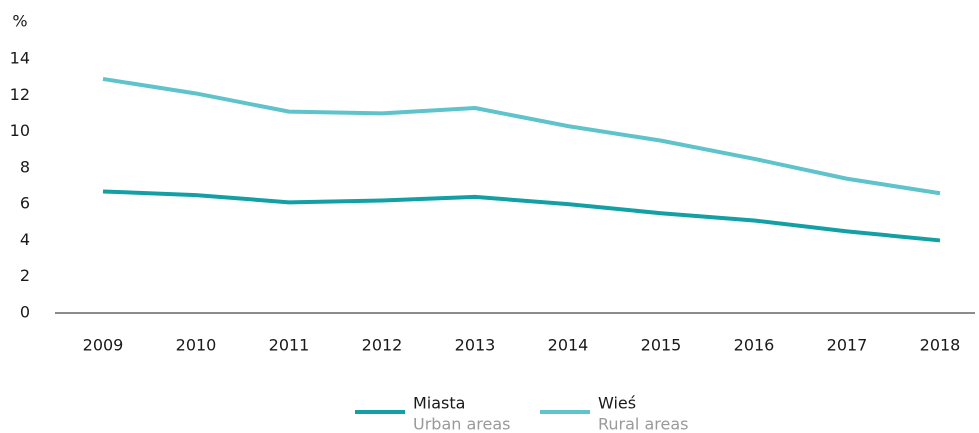 The image size is (979, 433). I want to click on y-tick-label: 2, so click(25, 275).